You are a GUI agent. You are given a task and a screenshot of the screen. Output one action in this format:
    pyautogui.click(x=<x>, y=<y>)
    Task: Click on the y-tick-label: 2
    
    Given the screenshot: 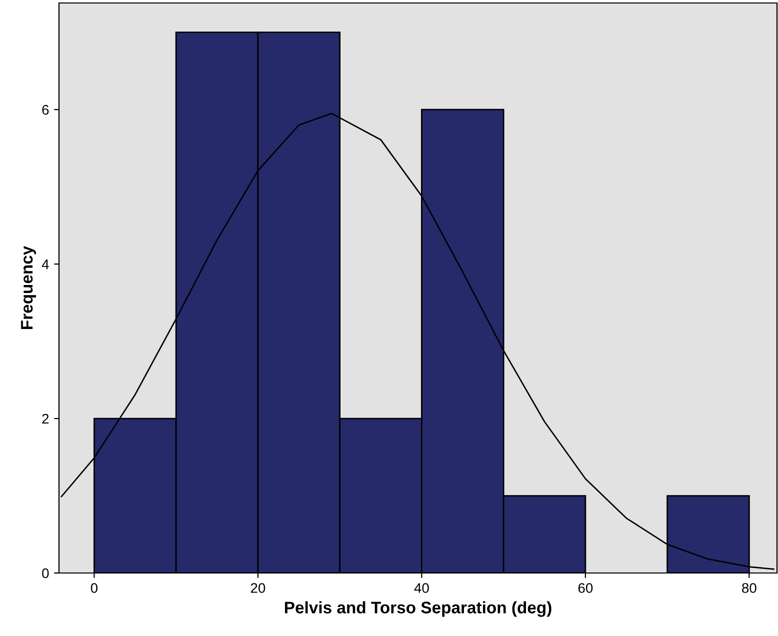 What is the action you would take?
    pyautogui.click(x=45, y=419)
    